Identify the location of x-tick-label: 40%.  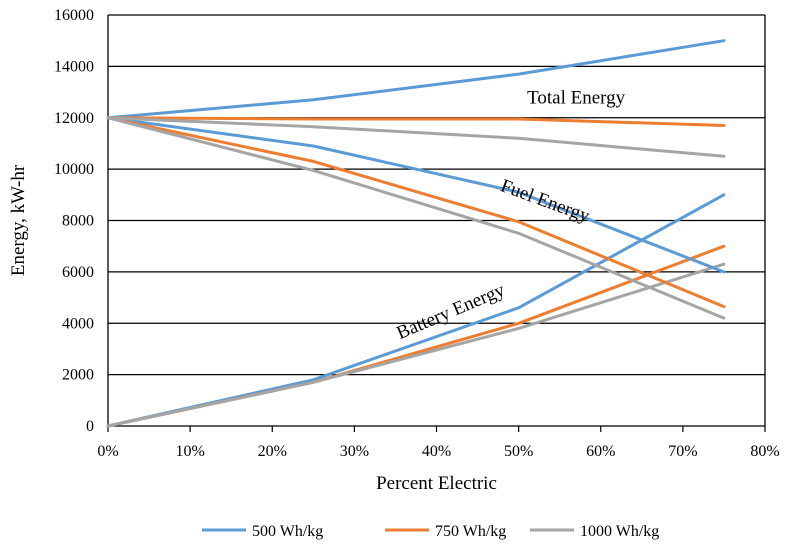
(436, 451).